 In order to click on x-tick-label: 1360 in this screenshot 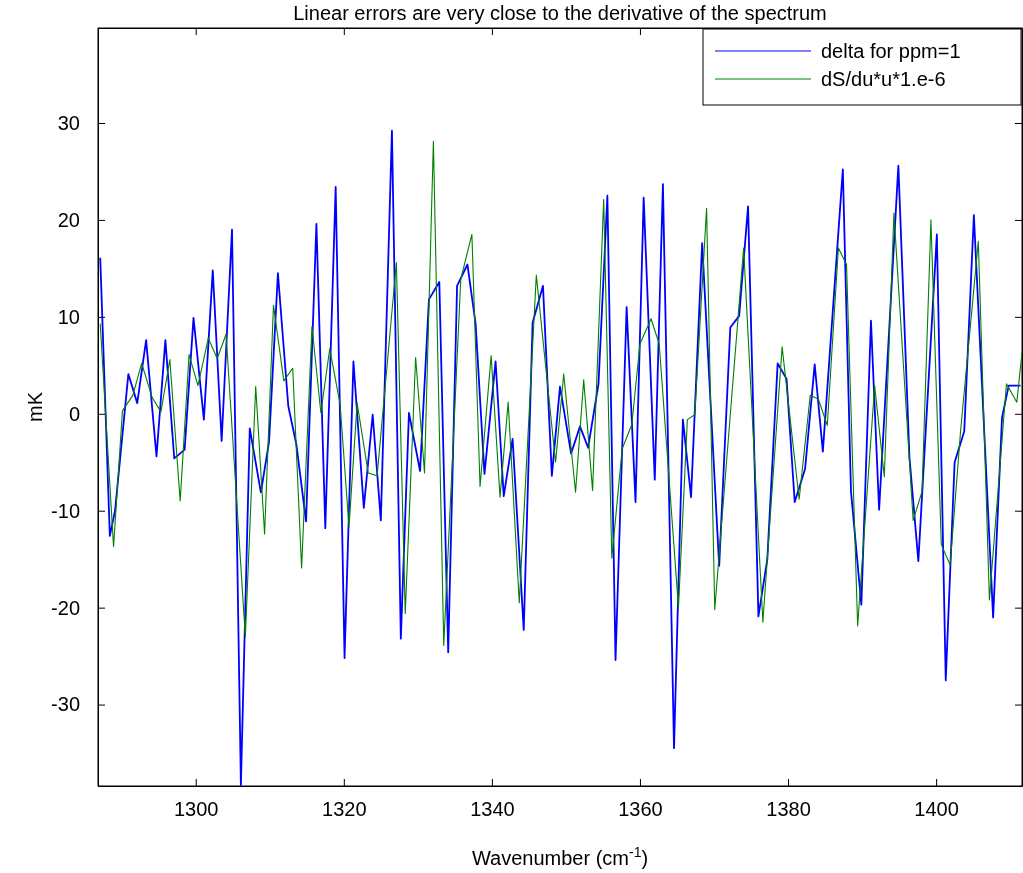, I will do `click(640, 809)`.